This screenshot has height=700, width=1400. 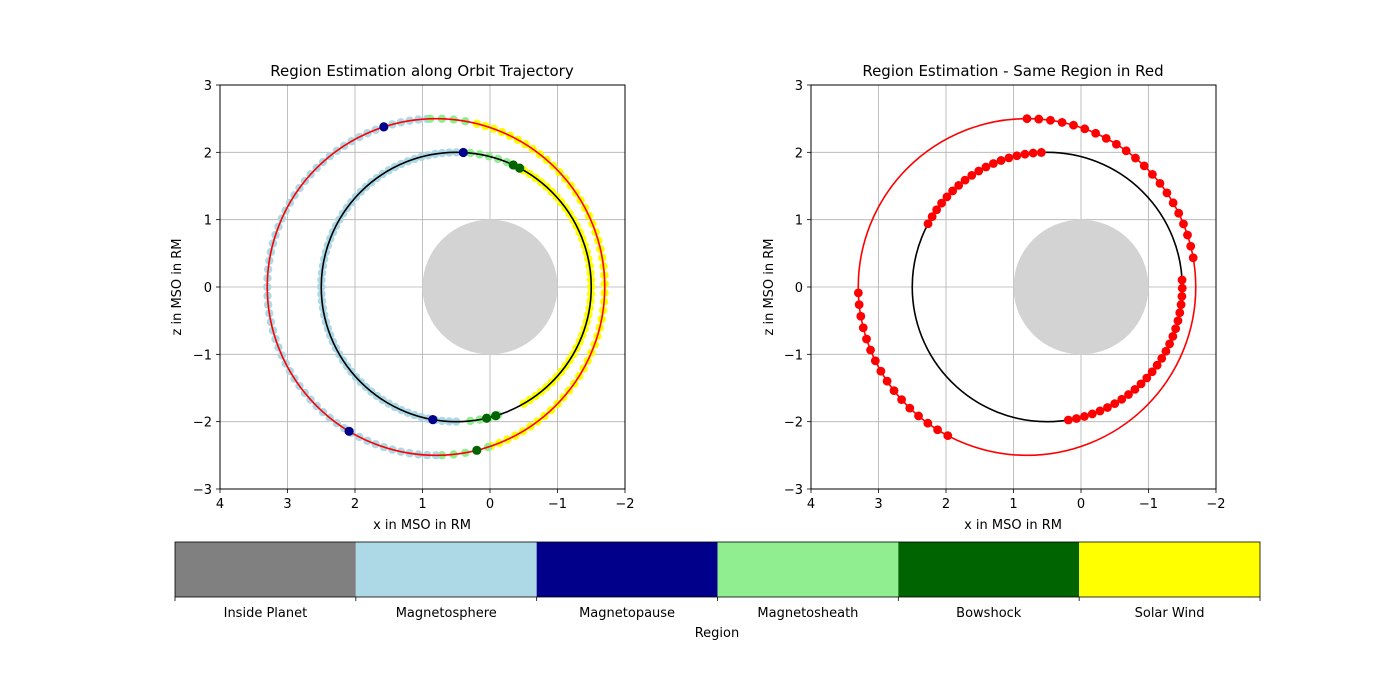 What do you see at coordinates (490, 504) in the screenshot?
I see `x-tick-label: 0` at bounding box center [490, 504].